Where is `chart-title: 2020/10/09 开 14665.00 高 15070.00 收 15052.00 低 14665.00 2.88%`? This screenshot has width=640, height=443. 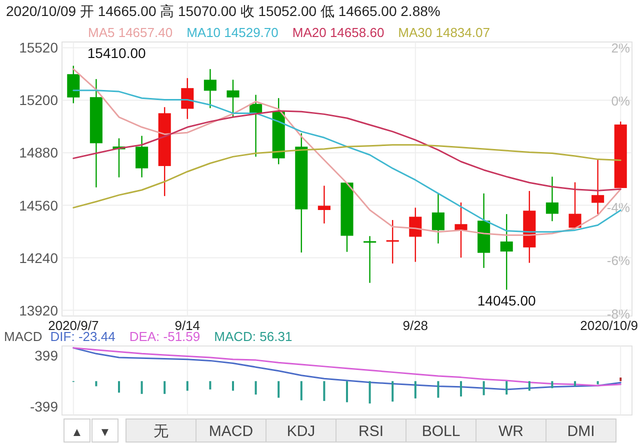 chart-title: 2020/10/09 开 14665.00 高 15070.00 收 15052.00 低 14665.00 2.88% is located at coordinates (223, 11).